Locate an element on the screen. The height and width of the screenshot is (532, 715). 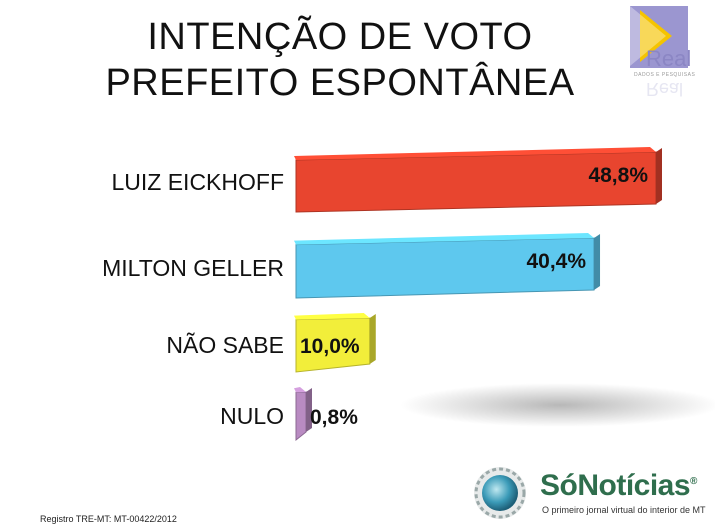
title-line-2: PREFEITO ESPONTÂNEA is located at coordinates (340, 83).